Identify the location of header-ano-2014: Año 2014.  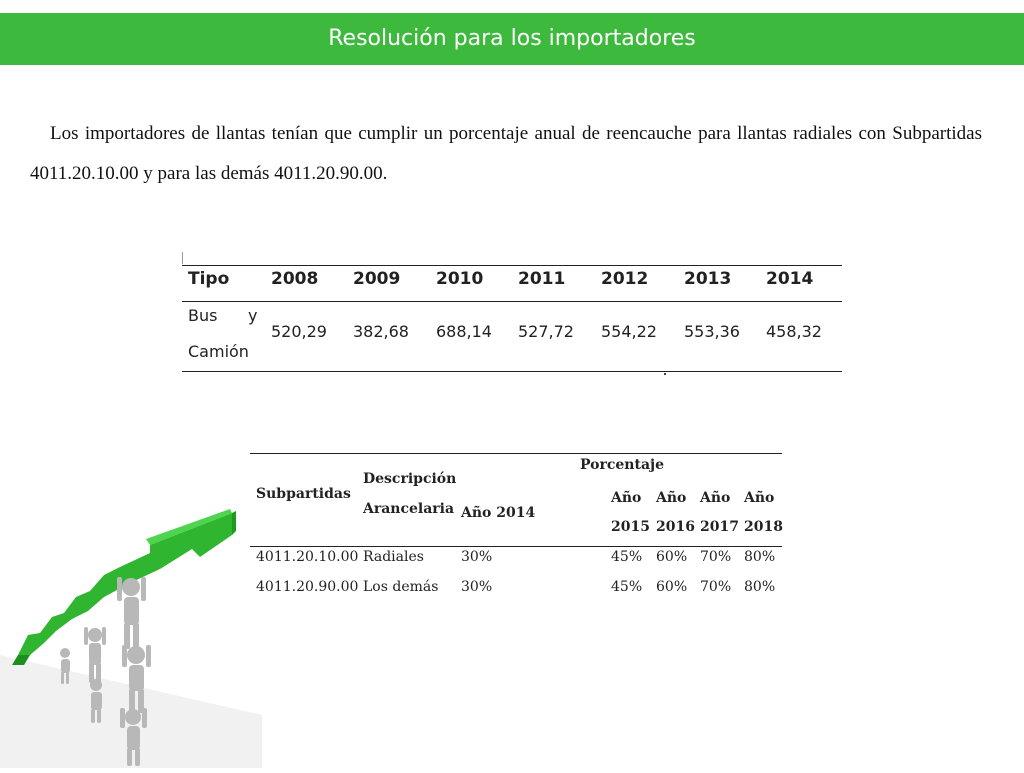
(498, 513).